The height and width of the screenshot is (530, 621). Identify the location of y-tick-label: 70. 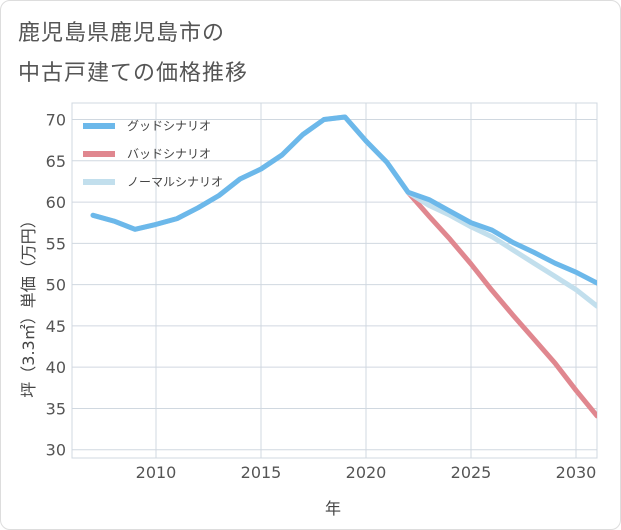
(56, 120).